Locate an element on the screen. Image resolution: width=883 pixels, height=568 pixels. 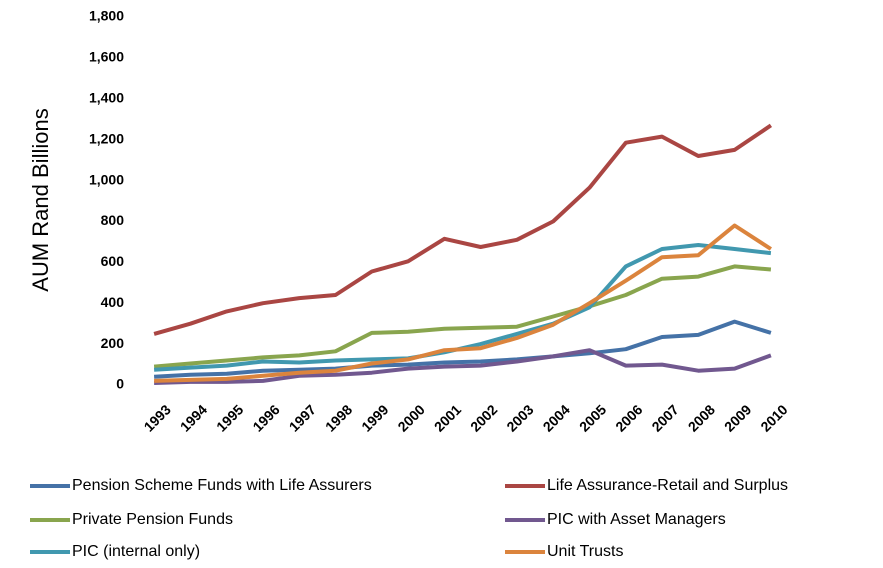
x-tick-label: 1995 is located at coordinates (229, 417).